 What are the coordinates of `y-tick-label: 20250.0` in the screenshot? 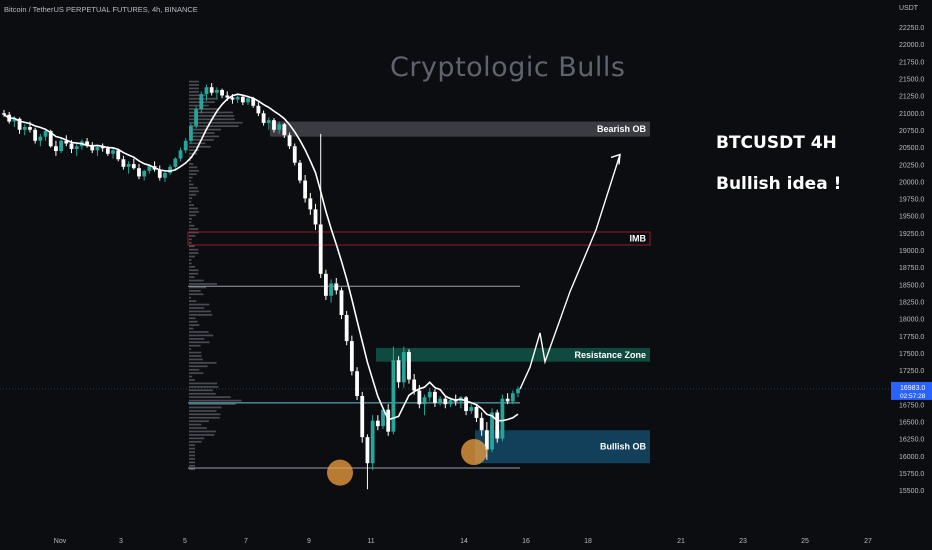 It's located at (911, 165).